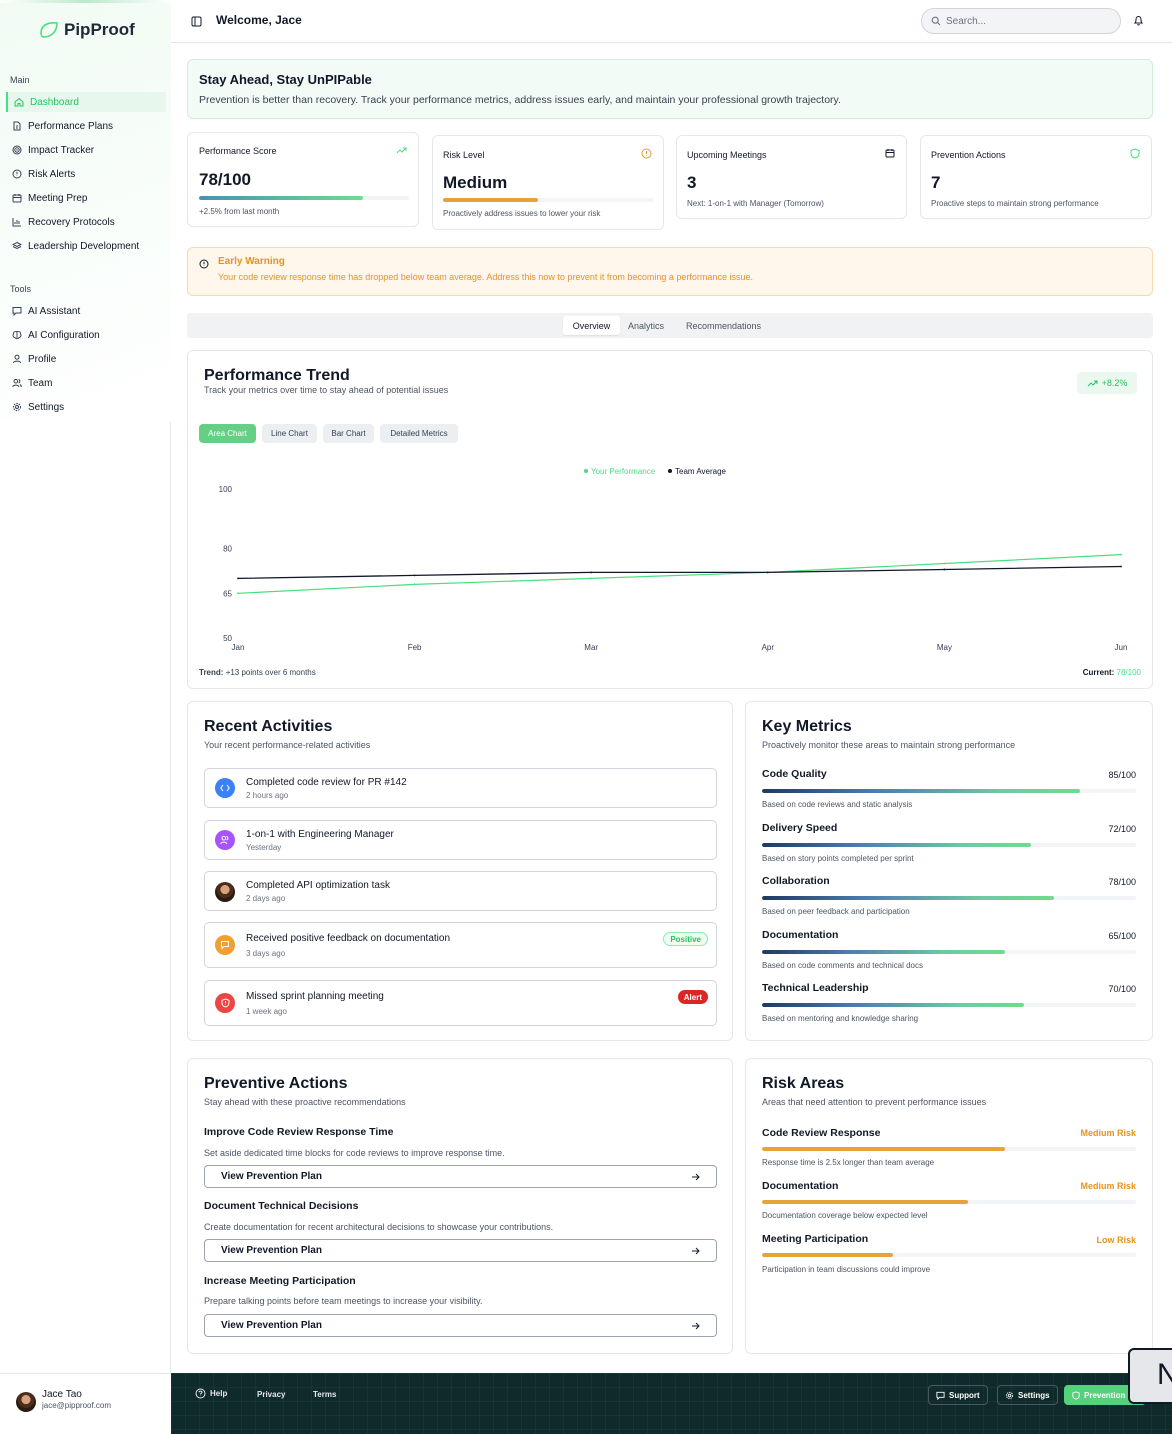  I want to click on tab-overview: Overview, so click(591, 325).